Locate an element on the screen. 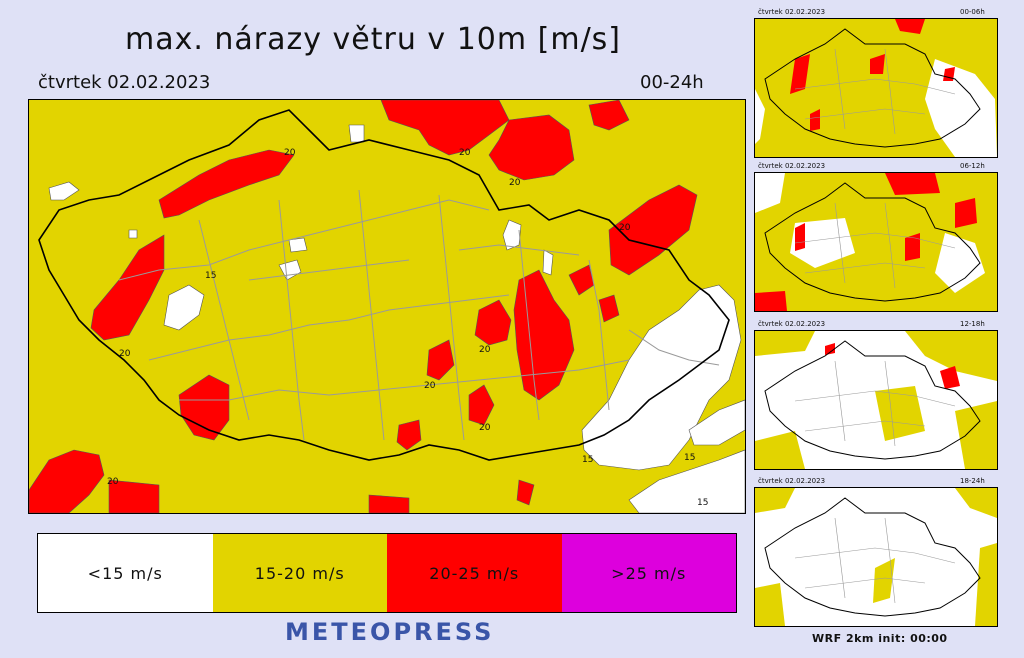  map-date: čtvrtek 02.02.2023 is located at coordinates (124, 82).